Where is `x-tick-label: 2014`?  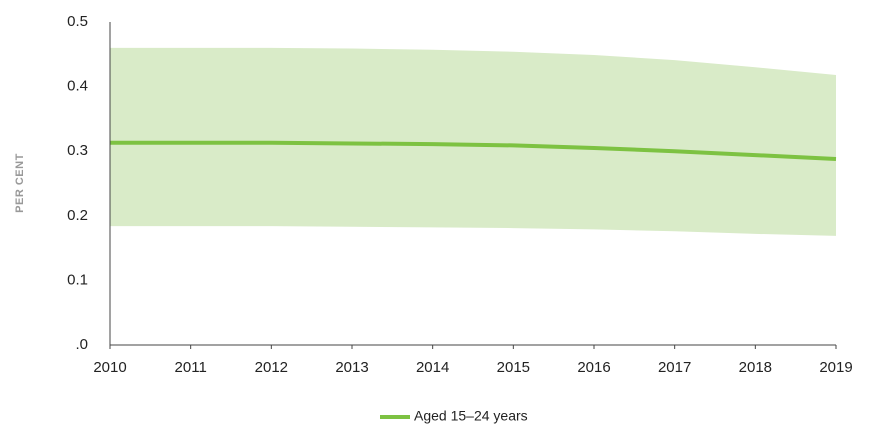 x-tick-label: 2014 is located at coordinates (432, 367).